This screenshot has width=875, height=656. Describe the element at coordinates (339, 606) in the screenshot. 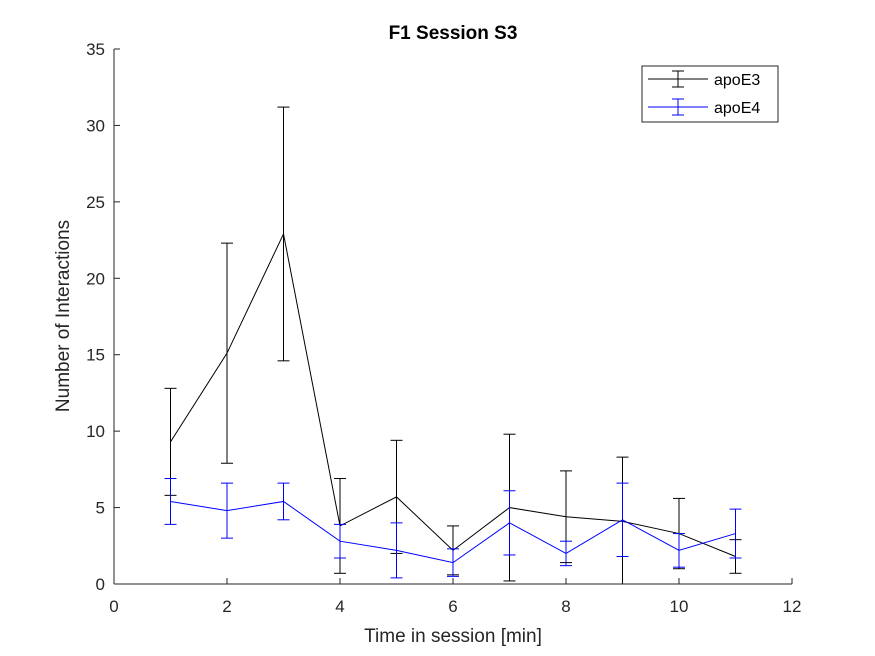

I see `x-tick-label: 4` at that location.